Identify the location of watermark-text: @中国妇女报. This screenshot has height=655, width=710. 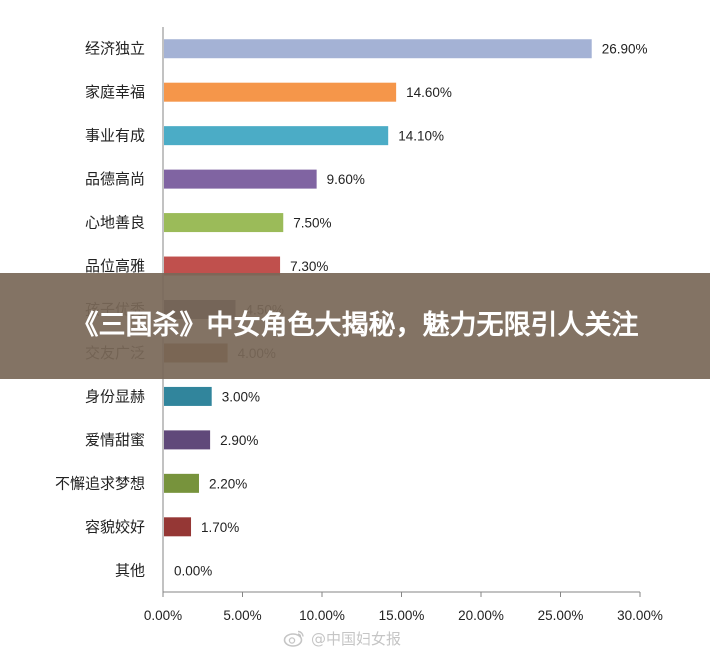
(356, 638).